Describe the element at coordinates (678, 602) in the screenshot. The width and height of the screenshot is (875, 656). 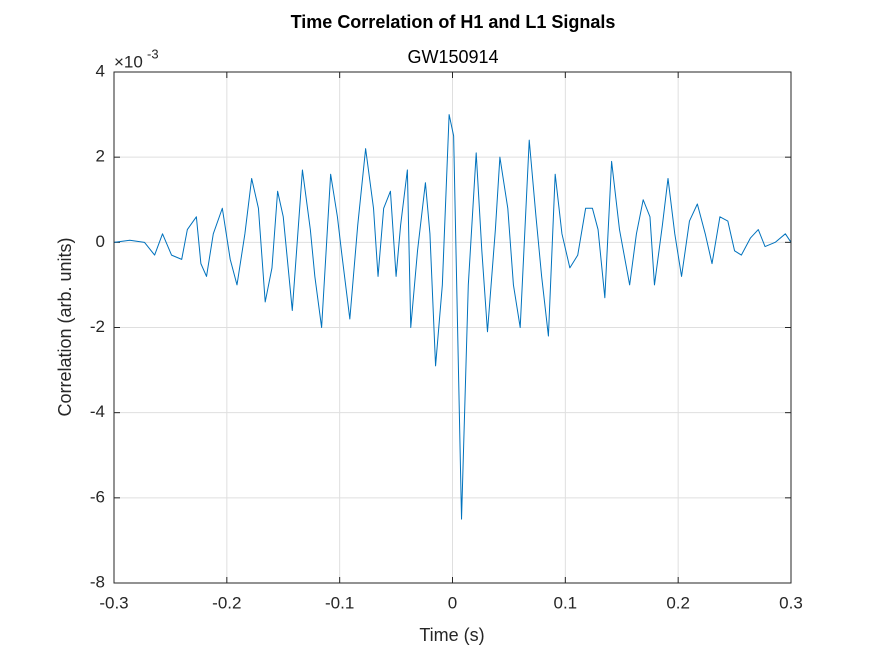
I see `x-tick-label: 0.2` at that location.